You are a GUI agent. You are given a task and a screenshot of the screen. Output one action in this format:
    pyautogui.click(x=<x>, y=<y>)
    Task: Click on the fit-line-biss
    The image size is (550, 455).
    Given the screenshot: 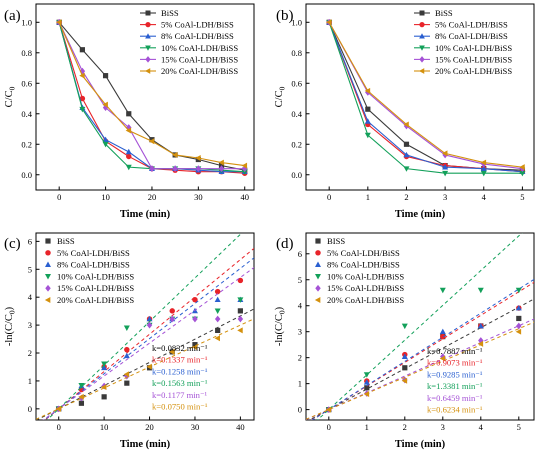 What is the action you would take?
    pyautogui.click(x=421, y=359)
    